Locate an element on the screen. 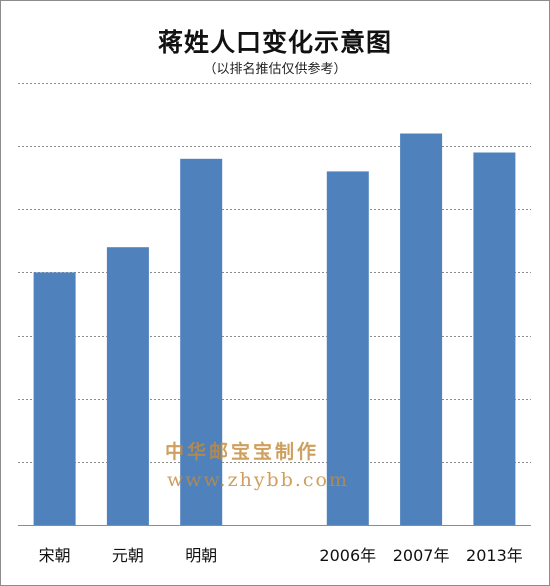 The image size is (550, 586). category-label-1: 宋朝 is located at coordinates (55, 555).